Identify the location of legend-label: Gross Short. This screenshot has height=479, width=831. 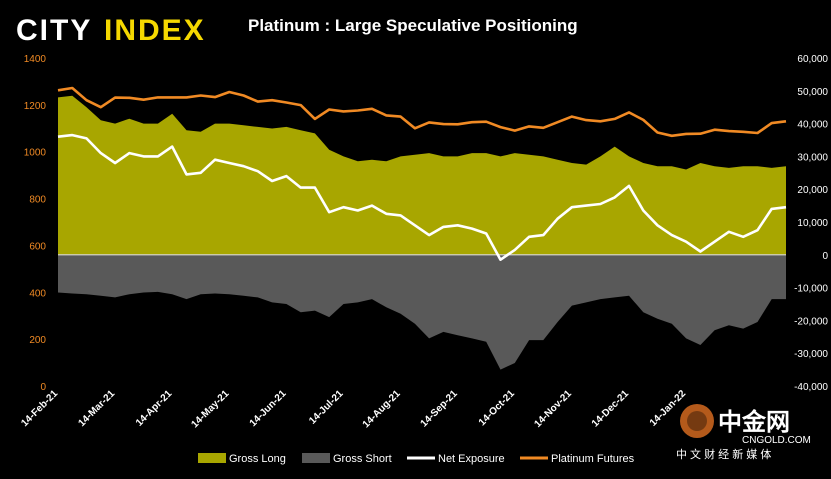
(362, 459).